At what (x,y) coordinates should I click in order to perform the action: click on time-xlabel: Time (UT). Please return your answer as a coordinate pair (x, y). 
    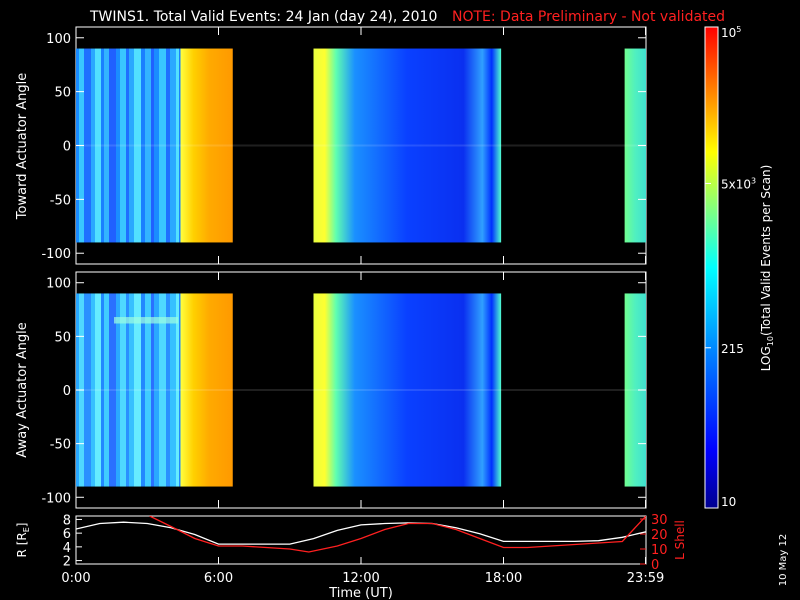
    Looking at the image, I should click on (360, 593).